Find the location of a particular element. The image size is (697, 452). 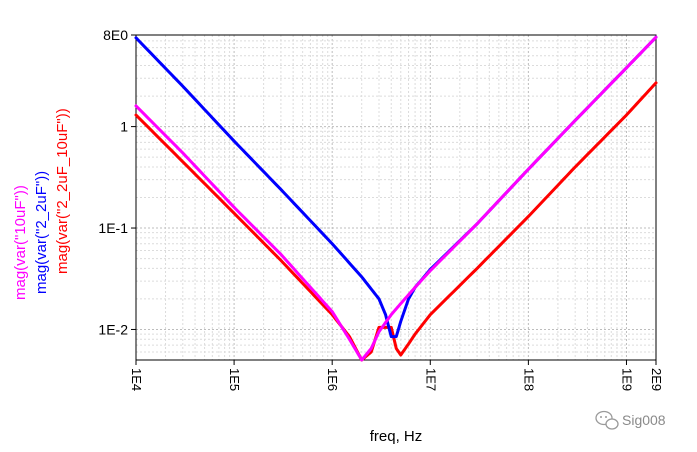

legend-entry-2-2uF: mag(var("2_2uF")) is located at coordinates (41, 232).